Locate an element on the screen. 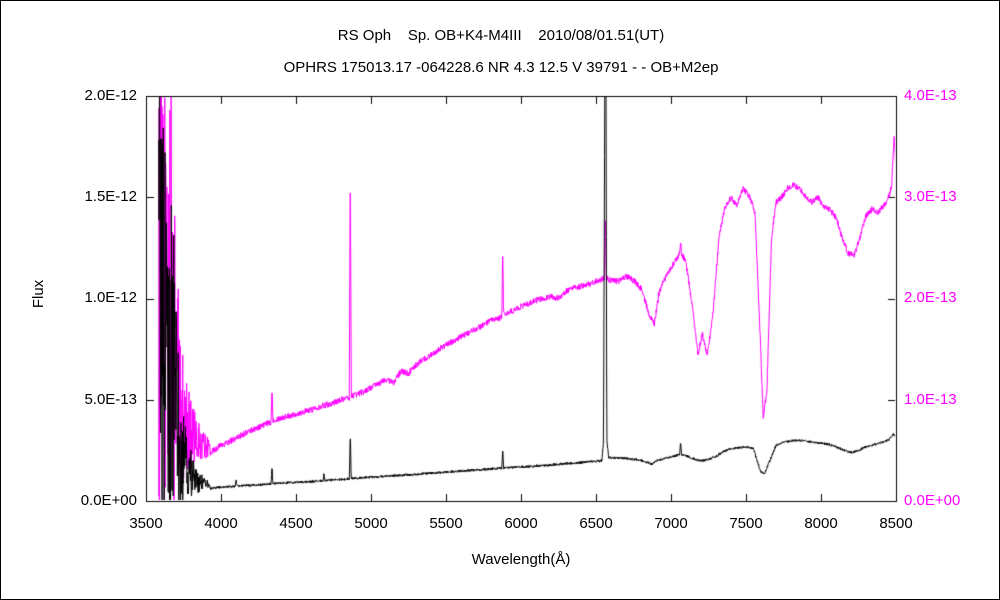 Image resolution: width=1000 pixels, height=600 pixels. x-tick-label: 4500 is located at coordinates (296, 523).